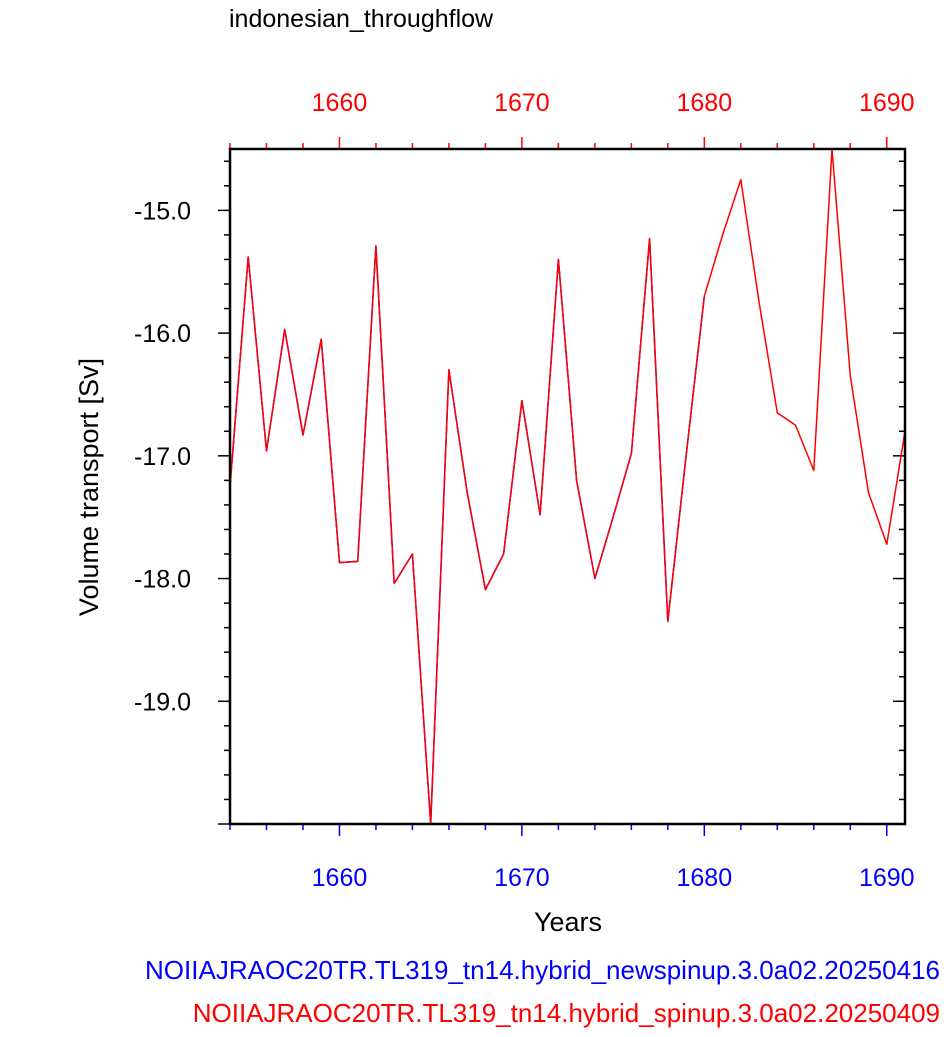 The height and width of the screenshot is (1037, 944). Describe the element at coordinates (887, 878) in the screenshot. I see `x-tick-label-bottom: 1690` at that location.